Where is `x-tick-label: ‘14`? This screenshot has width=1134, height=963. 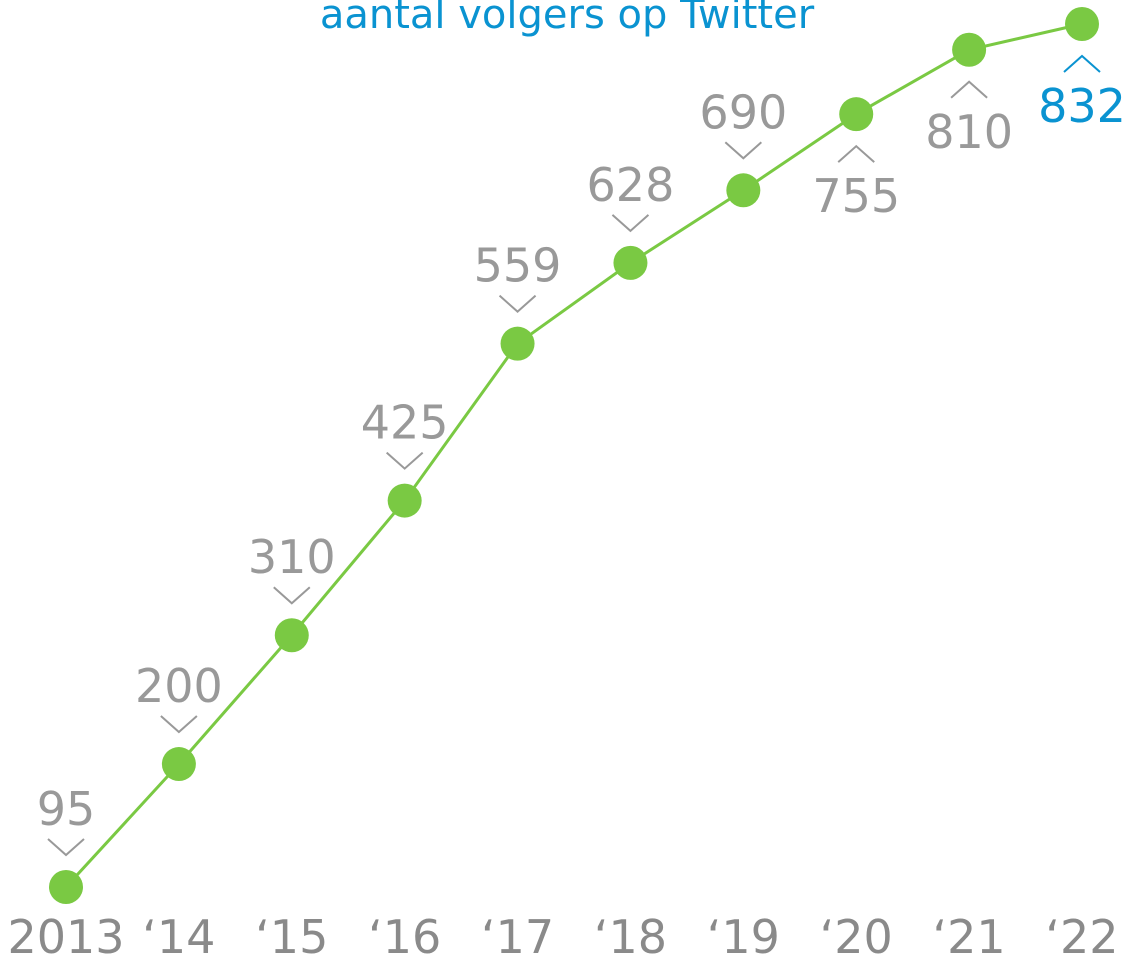 x-tick-label: ‘14 is located at coordinates (178, 936).